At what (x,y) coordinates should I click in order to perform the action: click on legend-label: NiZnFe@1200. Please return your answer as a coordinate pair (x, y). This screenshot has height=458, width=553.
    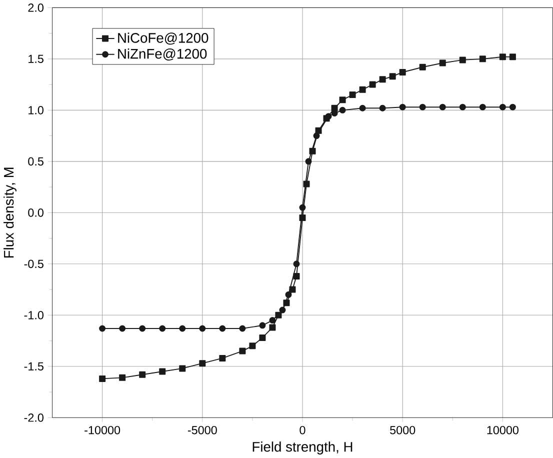
    Looking at the image, I should click on (162, 54).